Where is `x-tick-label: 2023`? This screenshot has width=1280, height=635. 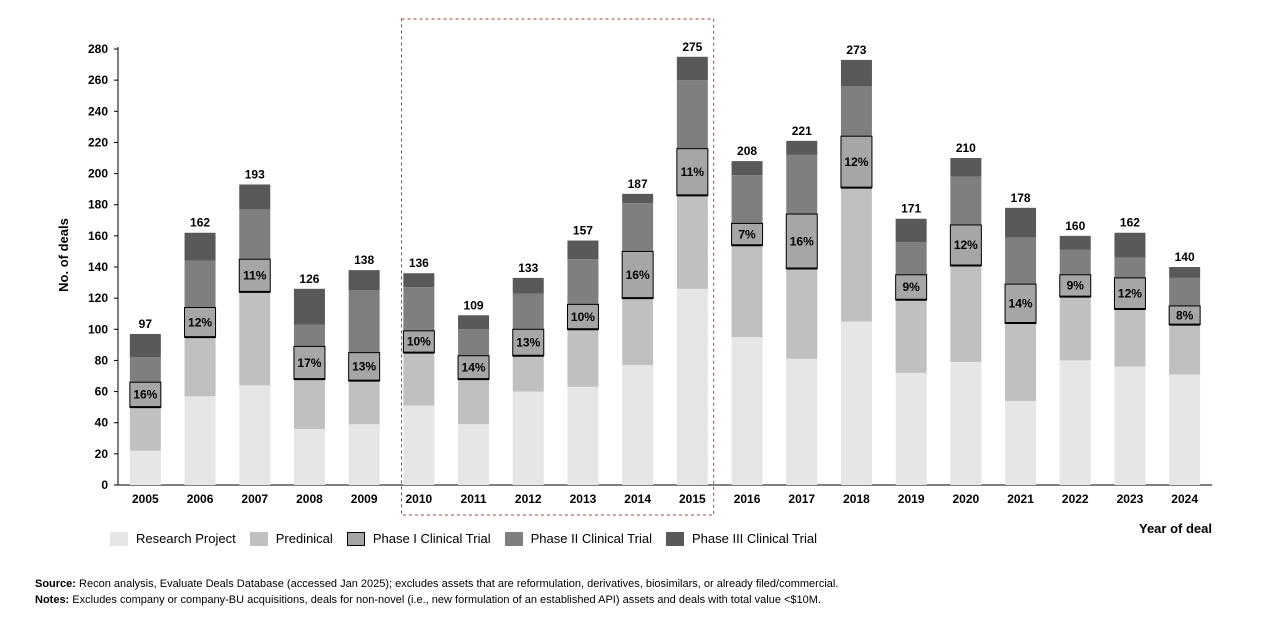
x-tick-label: 2023 is located at coordinates (1130, 499).